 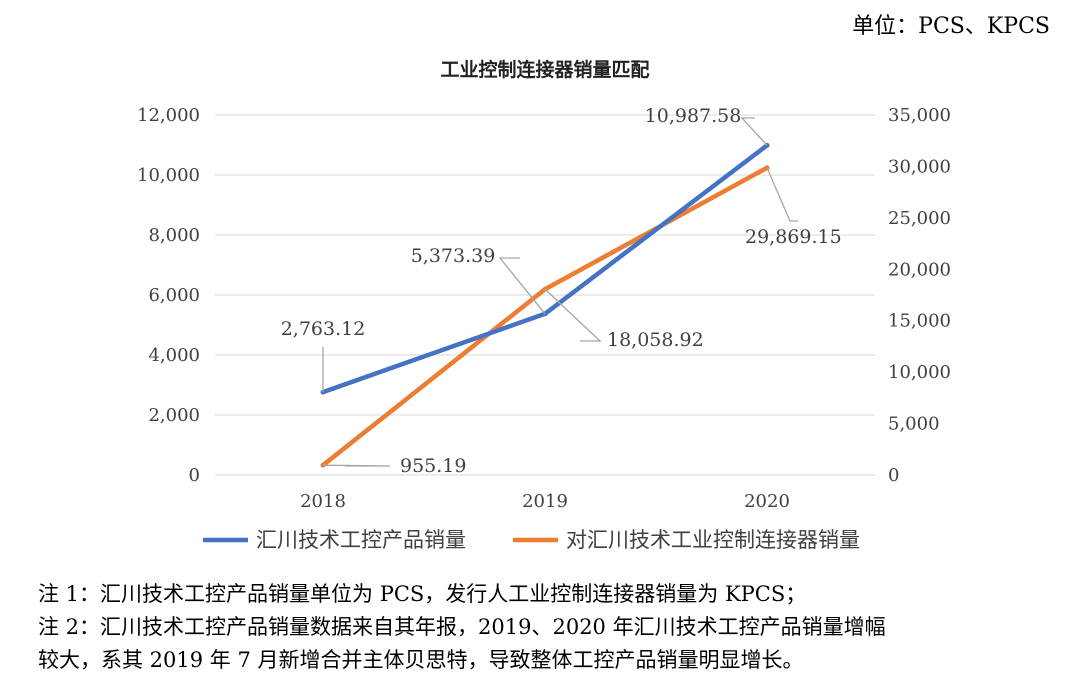 What do you see at coordinates (168, 175) in the screenshot?
I see `left-tick-label: 10,000` at bounding box center [168, 175].